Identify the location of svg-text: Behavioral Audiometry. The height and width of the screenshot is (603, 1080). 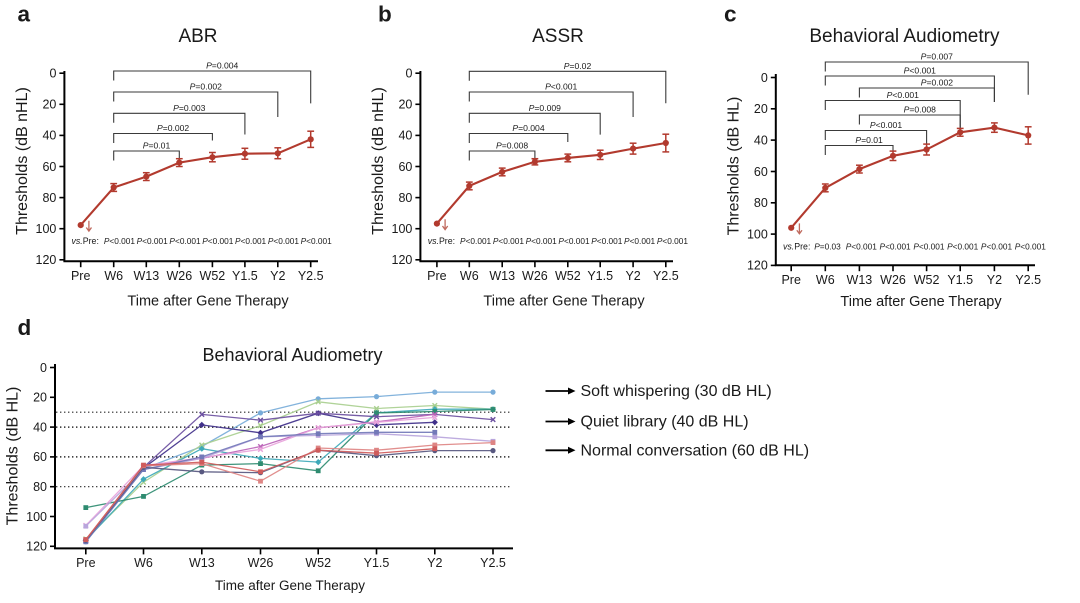
(292, 355).